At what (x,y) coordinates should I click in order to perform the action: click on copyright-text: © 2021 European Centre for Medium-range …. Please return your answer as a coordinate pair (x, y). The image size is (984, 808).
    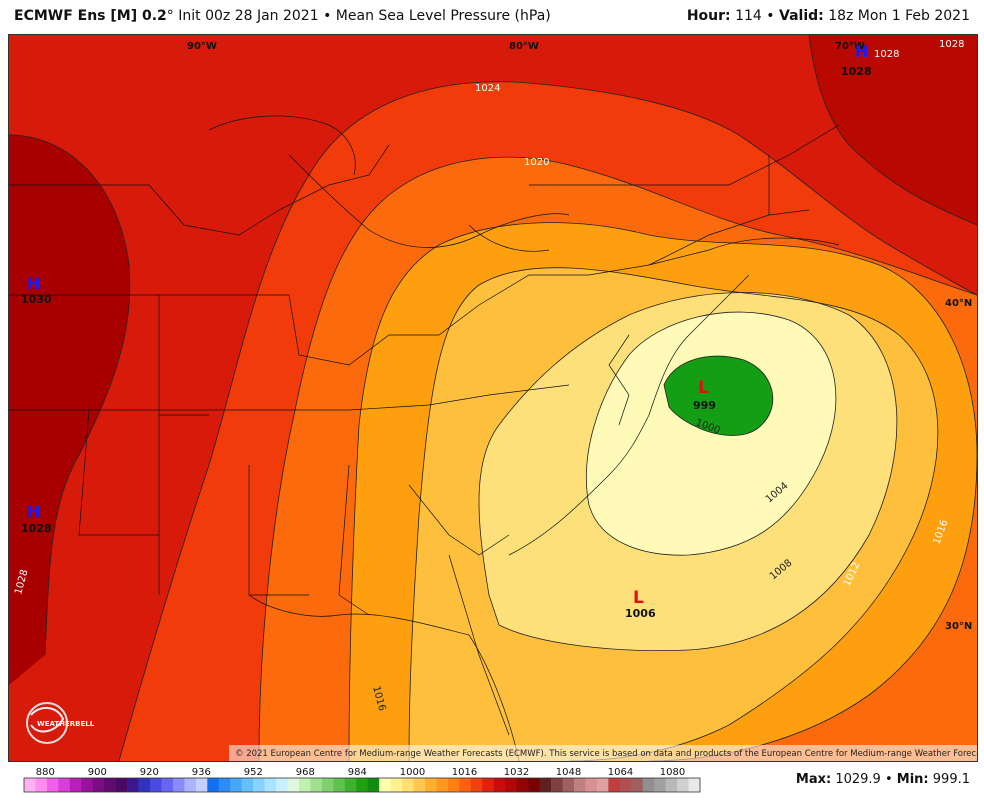
    Looking at the image, I should click on (606, 754).